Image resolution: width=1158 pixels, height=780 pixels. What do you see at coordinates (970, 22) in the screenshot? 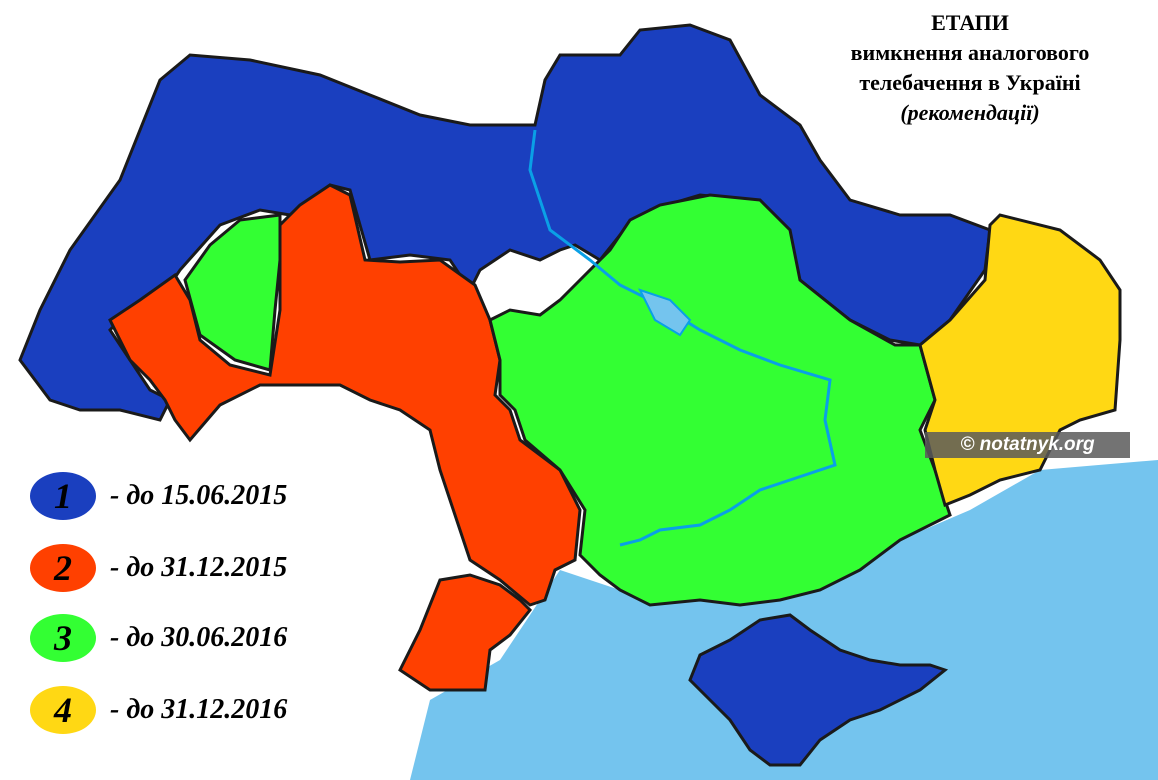
I see `title-line-1: ЕТАПИ` at bounding box center [970, 22].